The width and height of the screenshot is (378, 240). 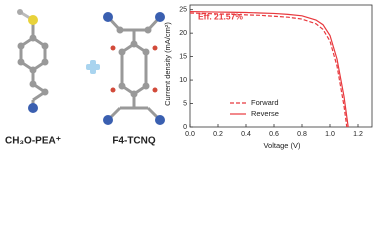 What do you see at coordinates (190, 134) in the screenshot?
I see `x-tick-label: 0.0` at bounding box center [190, 134].